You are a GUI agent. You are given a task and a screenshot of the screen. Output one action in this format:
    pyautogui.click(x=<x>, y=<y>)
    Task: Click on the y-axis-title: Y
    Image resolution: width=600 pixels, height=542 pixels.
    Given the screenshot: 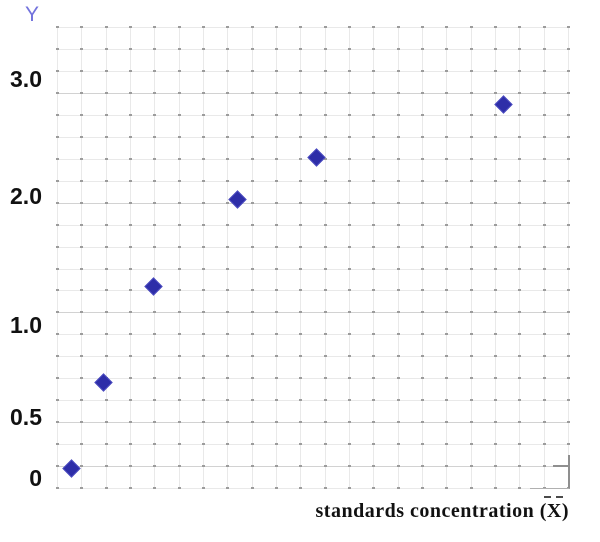 What is the action you would take?
    pyautogui.click(x=32, y=14)
    